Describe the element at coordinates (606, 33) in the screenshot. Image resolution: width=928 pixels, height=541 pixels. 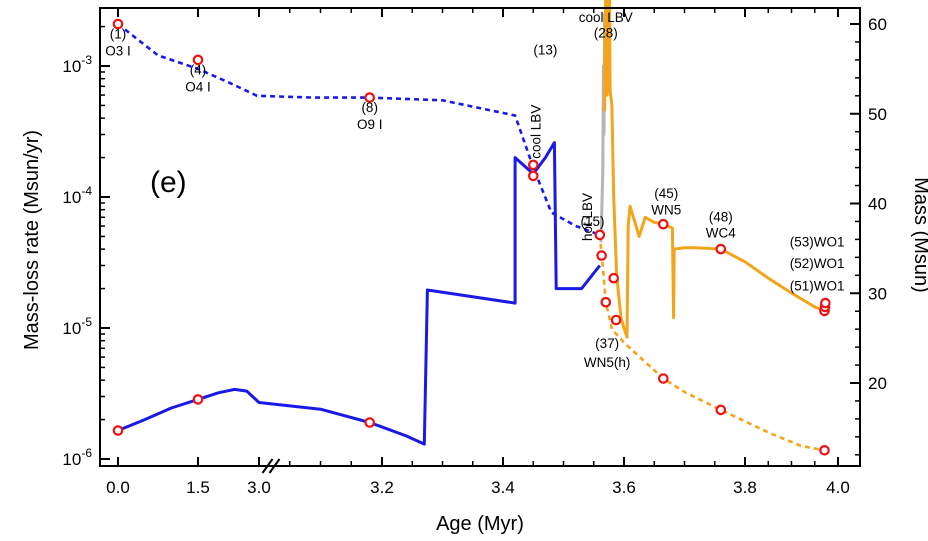
I see `annotation-label: (28)` at that location.